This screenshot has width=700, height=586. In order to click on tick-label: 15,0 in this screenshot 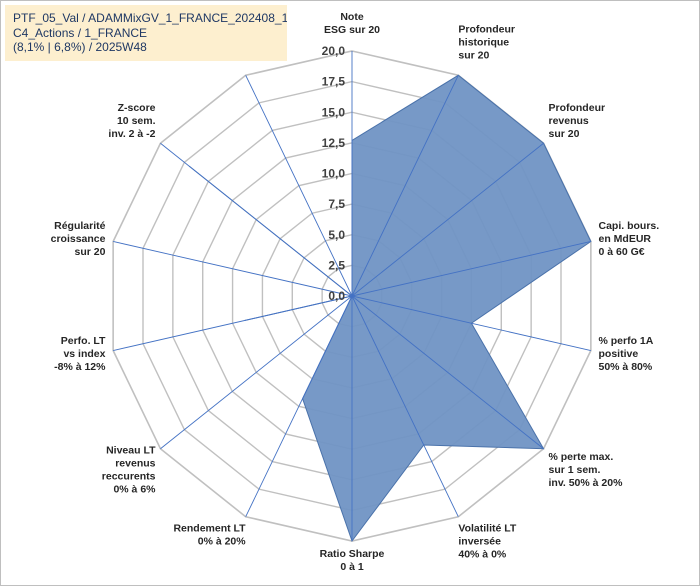, I will do `click(334, 112)`.